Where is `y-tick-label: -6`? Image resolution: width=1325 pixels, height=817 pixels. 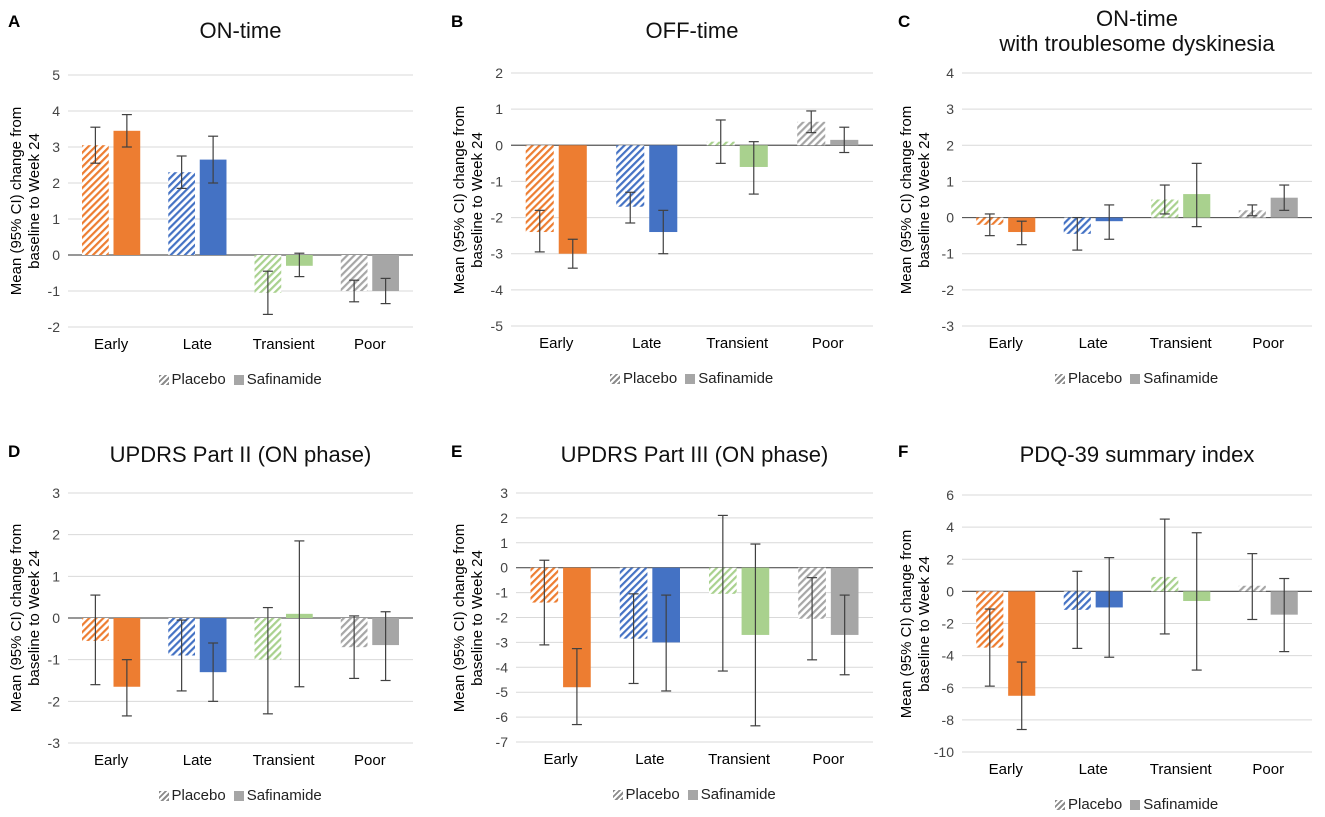 y-tick-label: -6 is located at coordinates (502, 717).